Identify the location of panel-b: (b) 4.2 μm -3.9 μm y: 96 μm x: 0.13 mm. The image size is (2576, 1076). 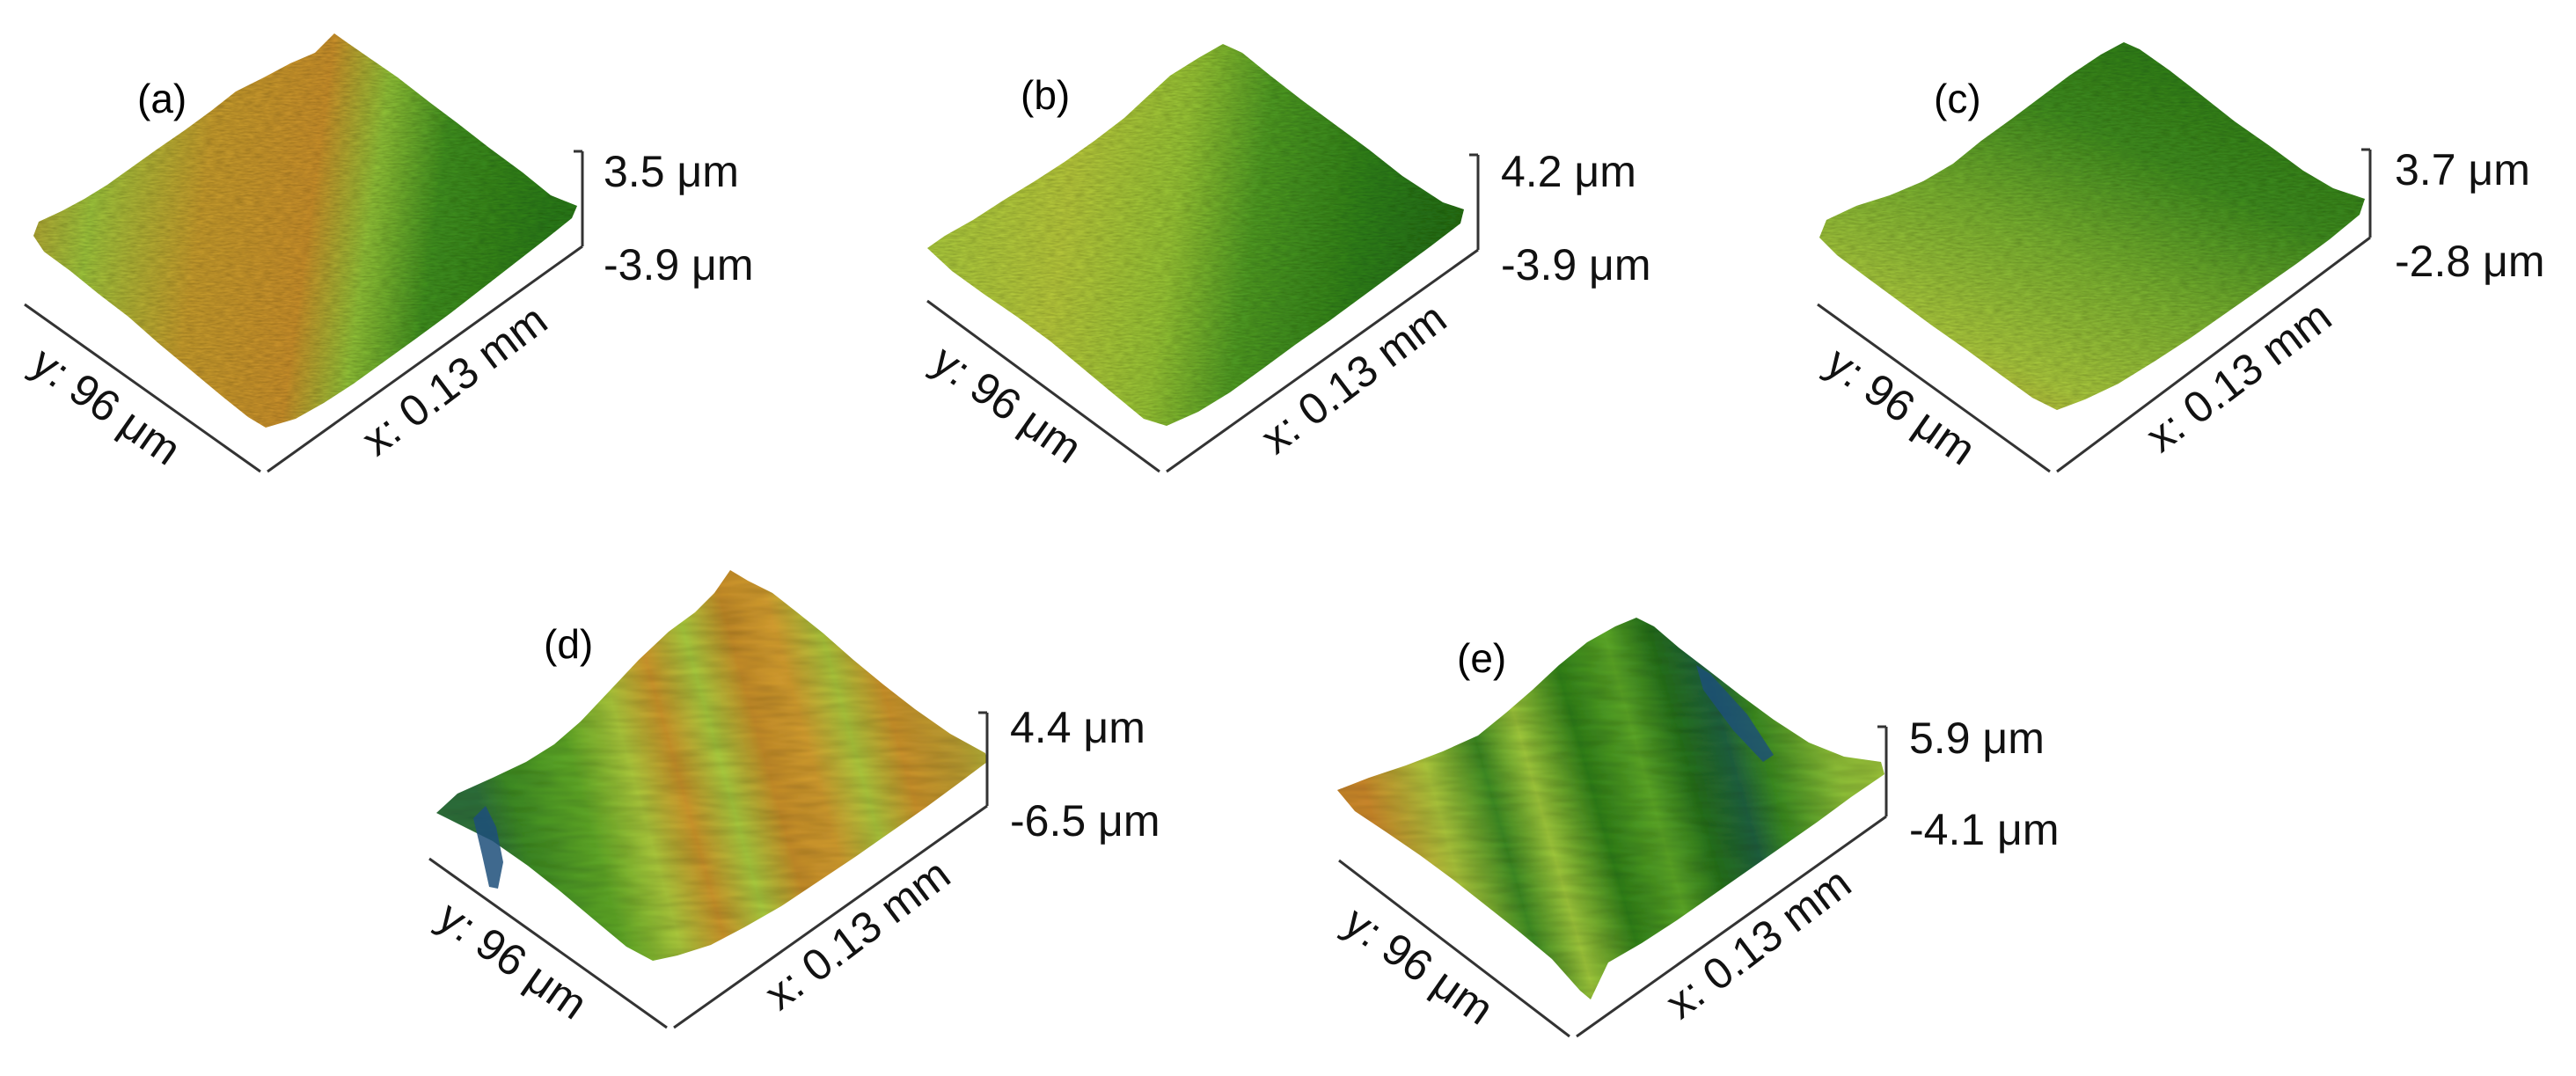
(1287, 258).